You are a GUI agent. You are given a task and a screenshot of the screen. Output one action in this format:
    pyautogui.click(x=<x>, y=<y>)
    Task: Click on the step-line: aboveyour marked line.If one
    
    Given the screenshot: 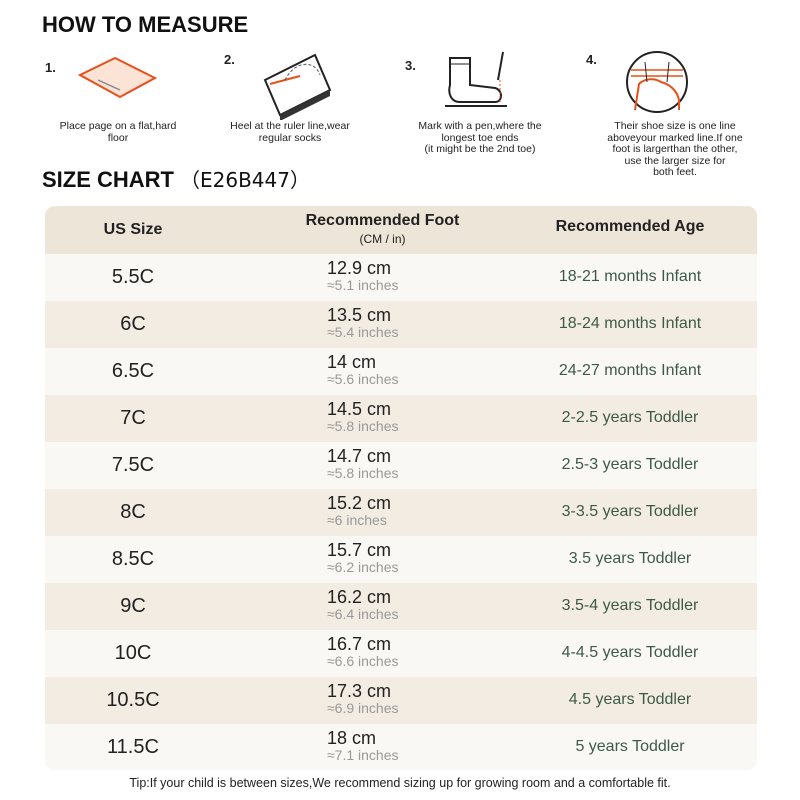 What is the action you would take?
    pyautogui.click(x=675, y=137)
    